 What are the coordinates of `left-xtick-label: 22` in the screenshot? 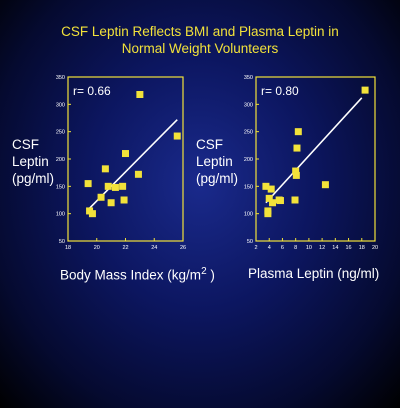 It's located at (125, 248).